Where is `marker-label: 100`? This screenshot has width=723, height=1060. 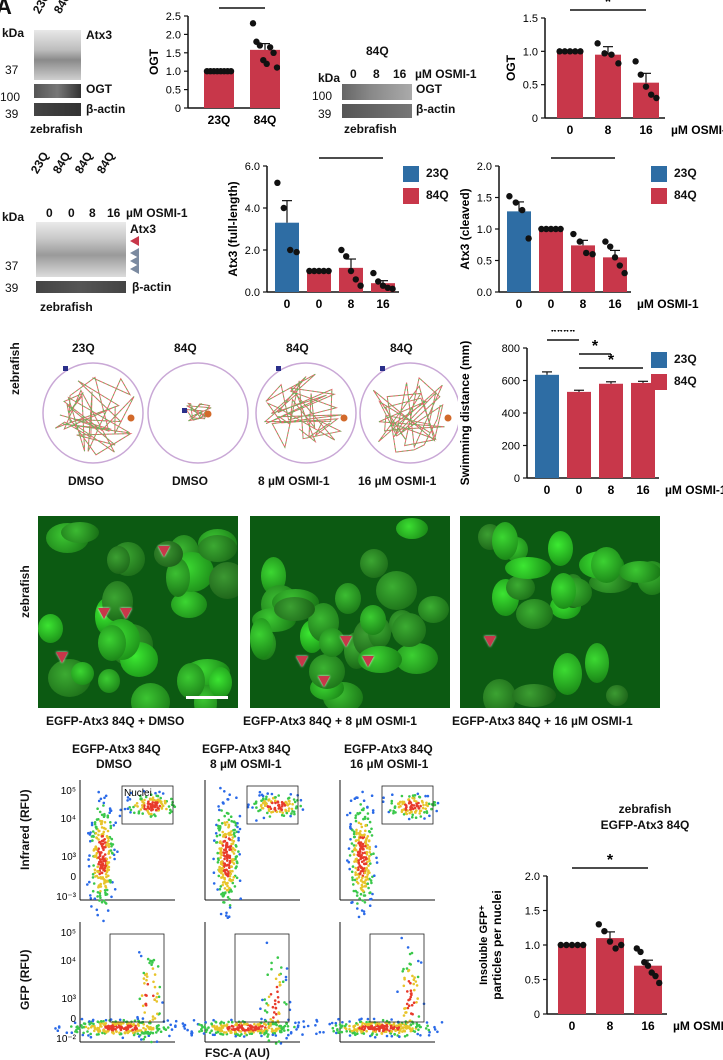 marker-label: 100 is located at coordinates (10, 97).